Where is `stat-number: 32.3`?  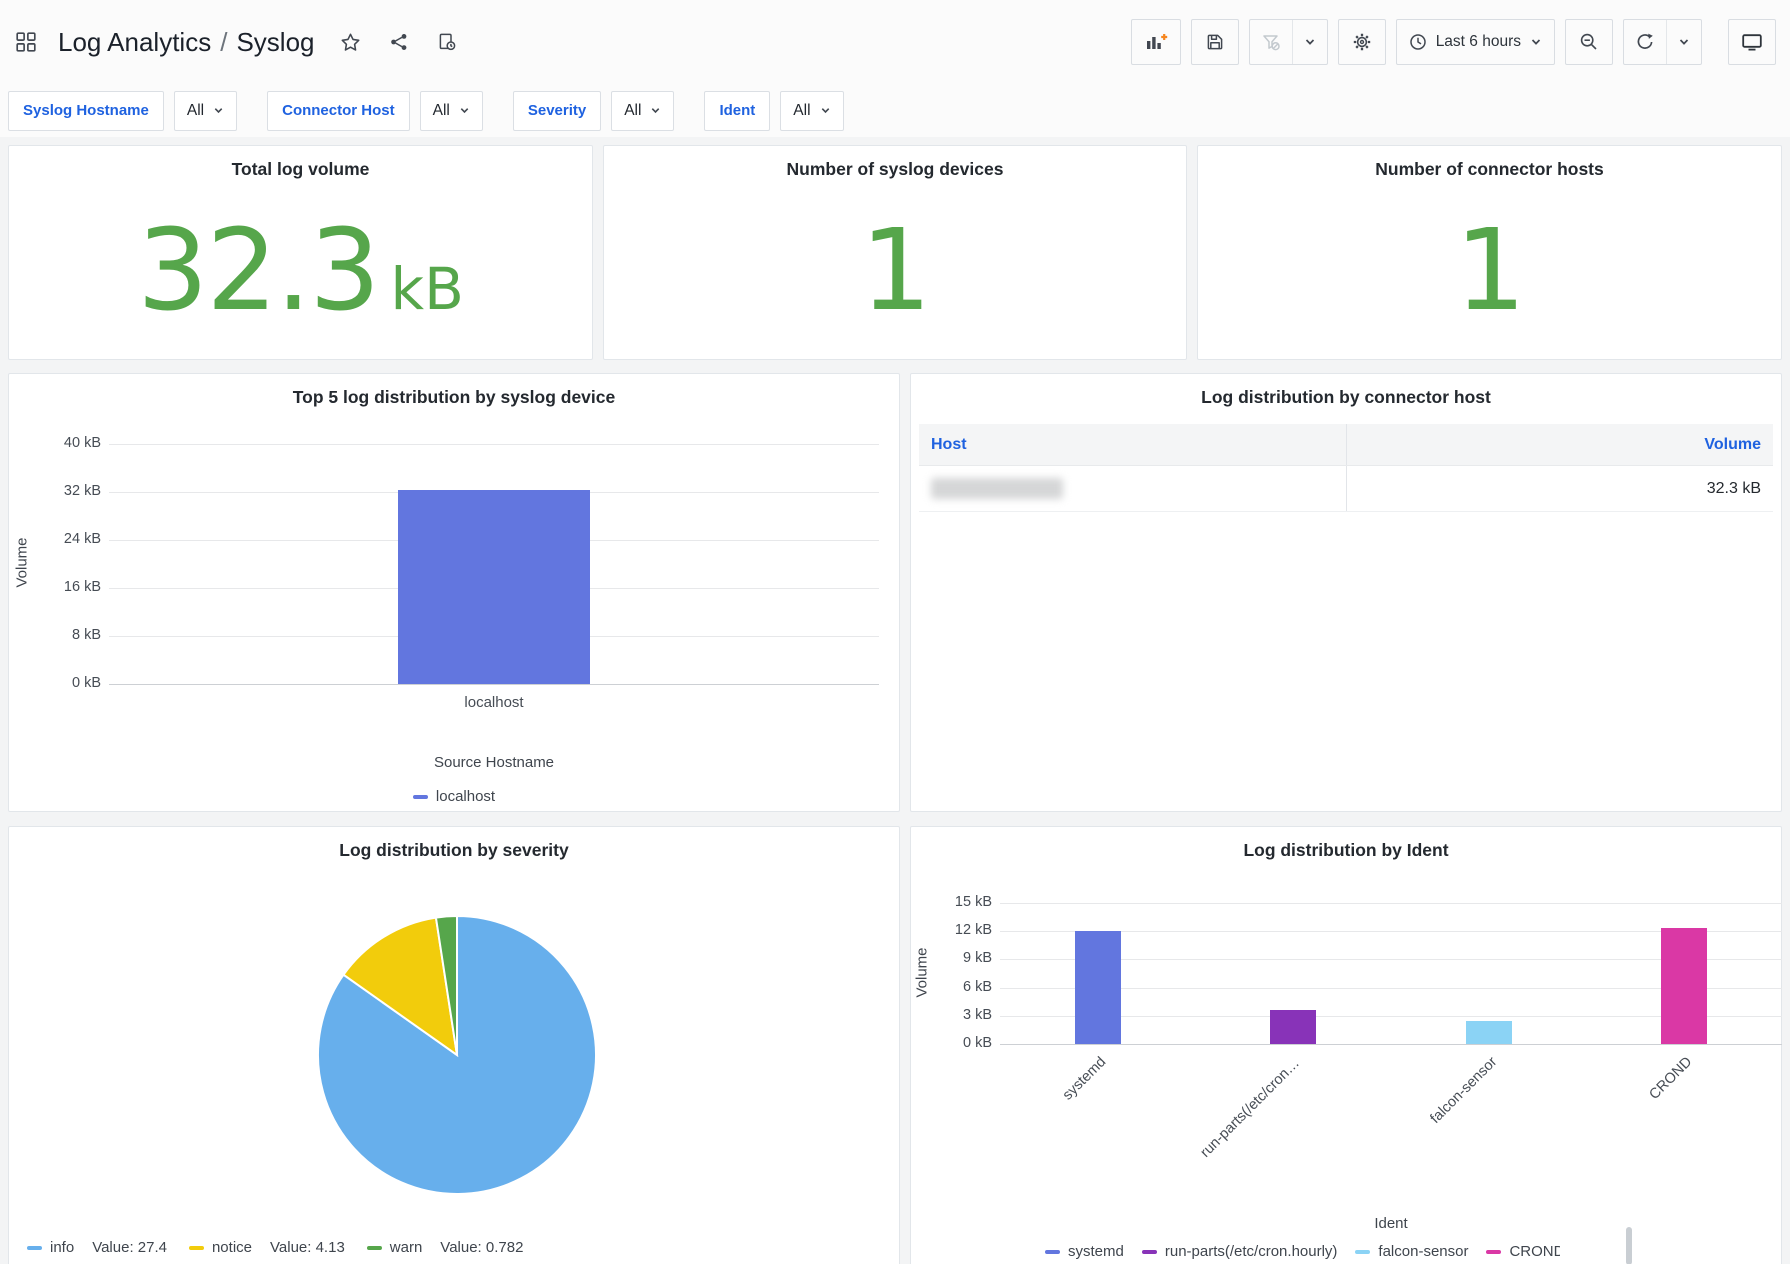
stat-number: 32.3 is located at coordinates (258, 270).